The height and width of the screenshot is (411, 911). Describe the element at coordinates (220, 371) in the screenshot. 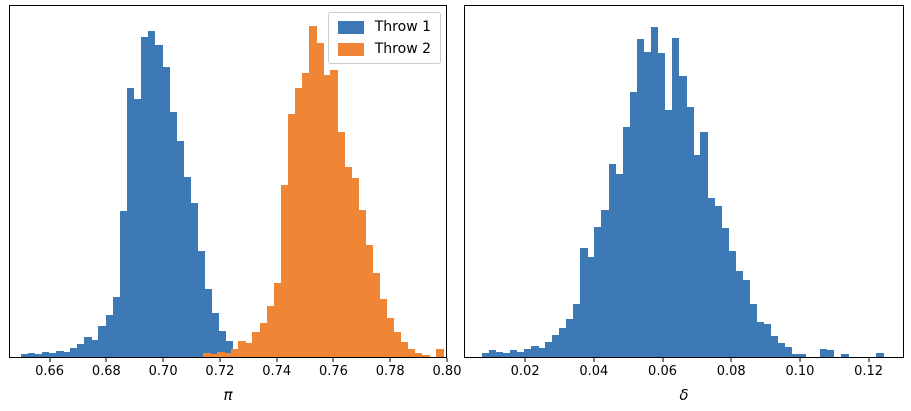

I see `x-tick-label: 0.72` at that location.